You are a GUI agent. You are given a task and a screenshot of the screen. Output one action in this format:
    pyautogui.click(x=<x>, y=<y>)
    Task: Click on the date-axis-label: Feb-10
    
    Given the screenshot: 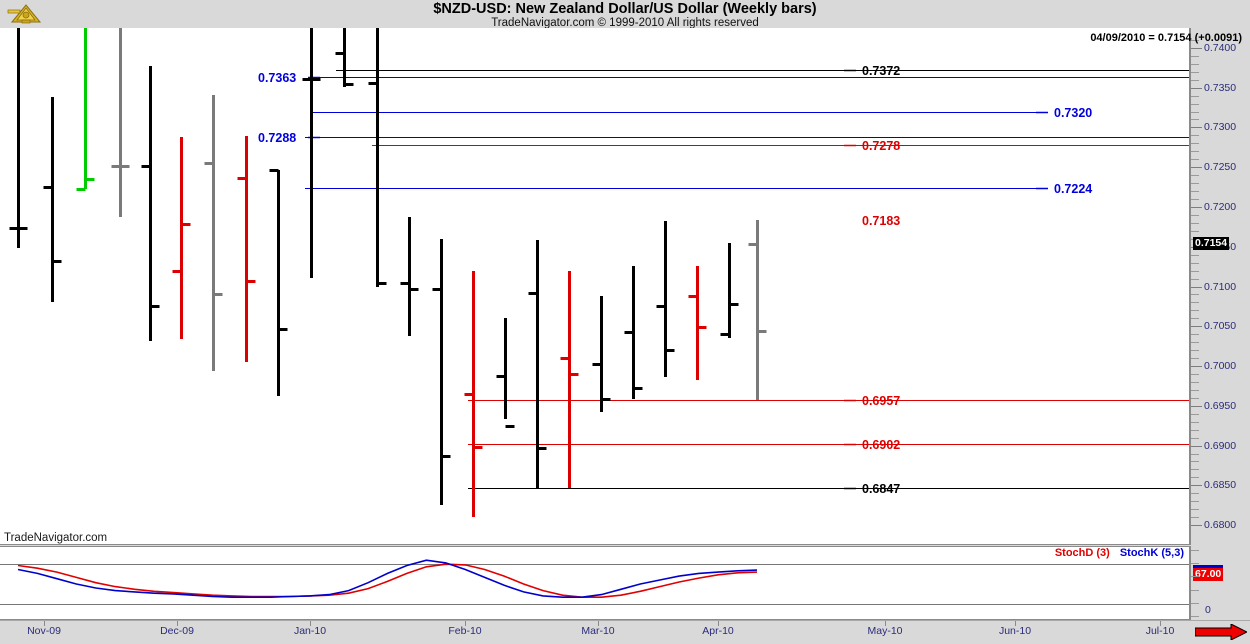 What is the action you would take?
    pyautogui.click(x=465, y=631)
    